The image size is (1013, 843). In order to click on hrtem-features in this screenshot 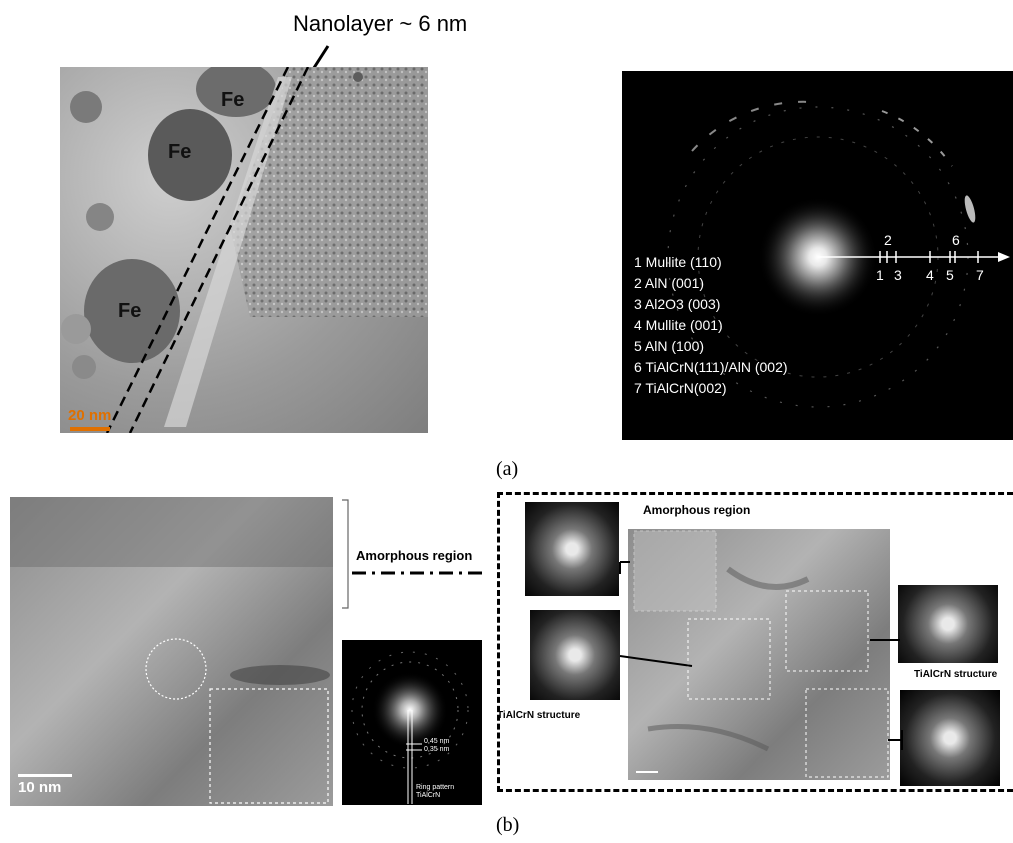, I will do `click(171, 650)`.